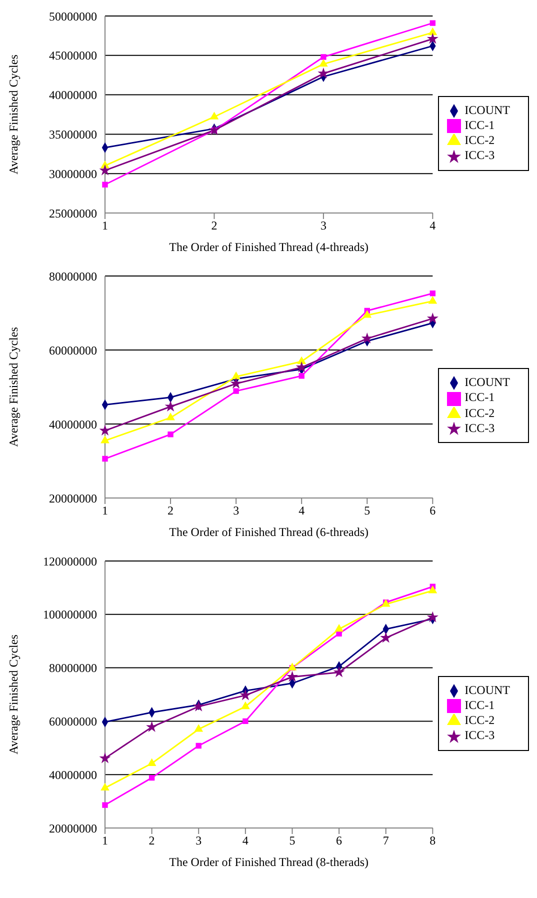 The width and height of the screenshot is (537, 898). I want to click on y-tick-label: 120000000, so click(70, 561).